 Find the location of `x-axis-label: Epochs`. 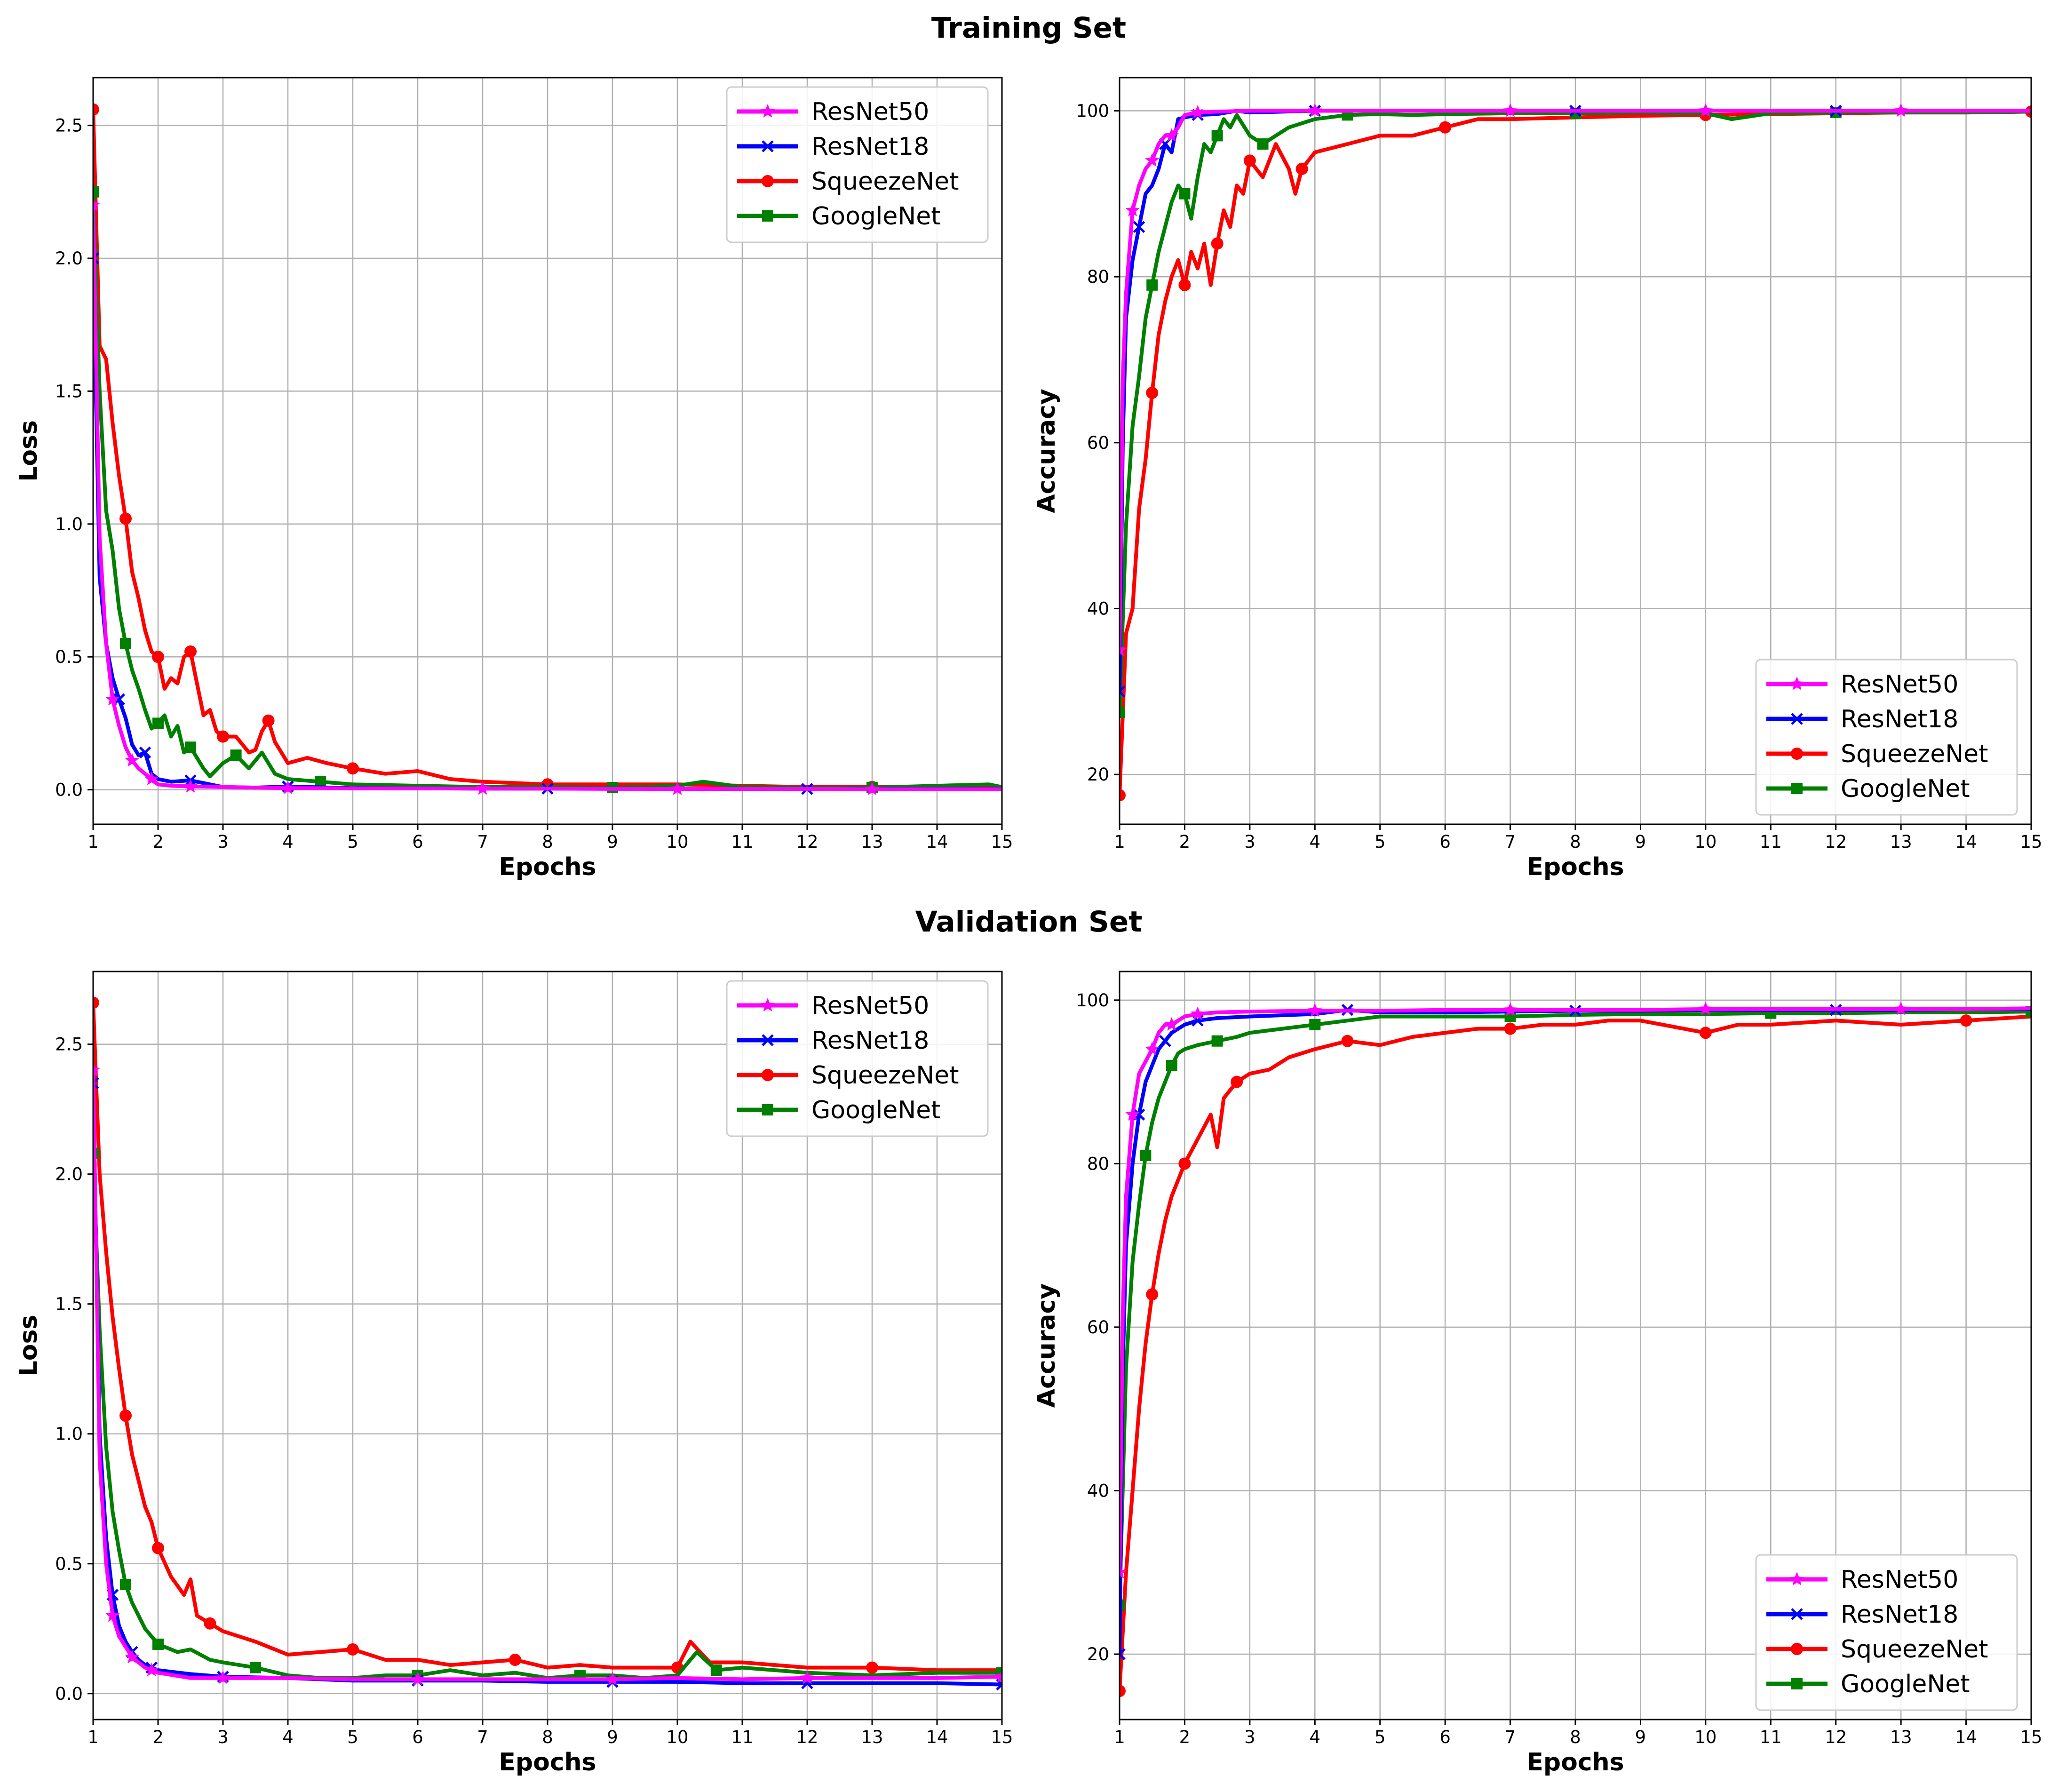

x-axis-label: Epochs is located at coordinates (1575, 1762).